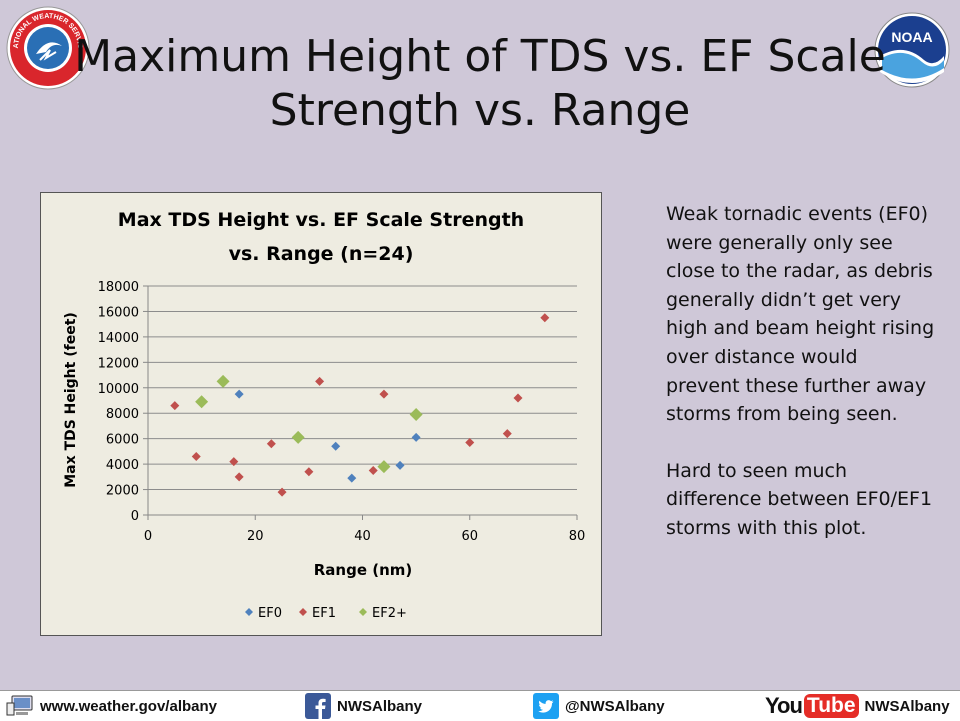 Image resolution: width=960 pixels, height=721 pixels. I want to click on computer-icon, so click(19, 705).